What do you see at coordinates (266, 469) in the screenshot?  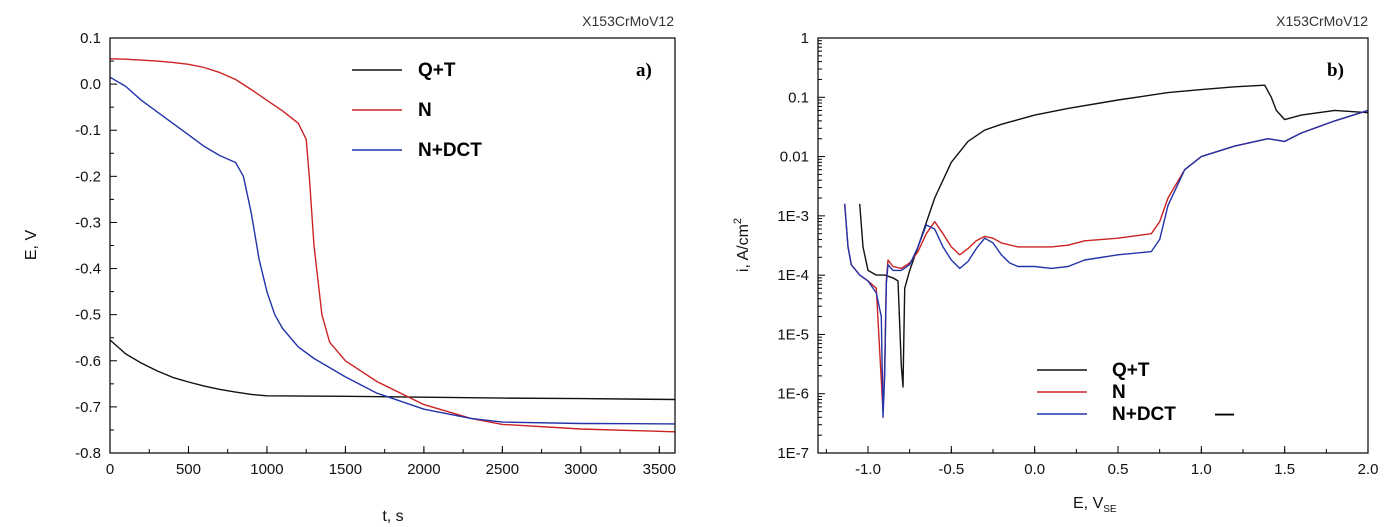 I see `chart-a-x-tick-label: 1000` at bounding box center [266, 469].